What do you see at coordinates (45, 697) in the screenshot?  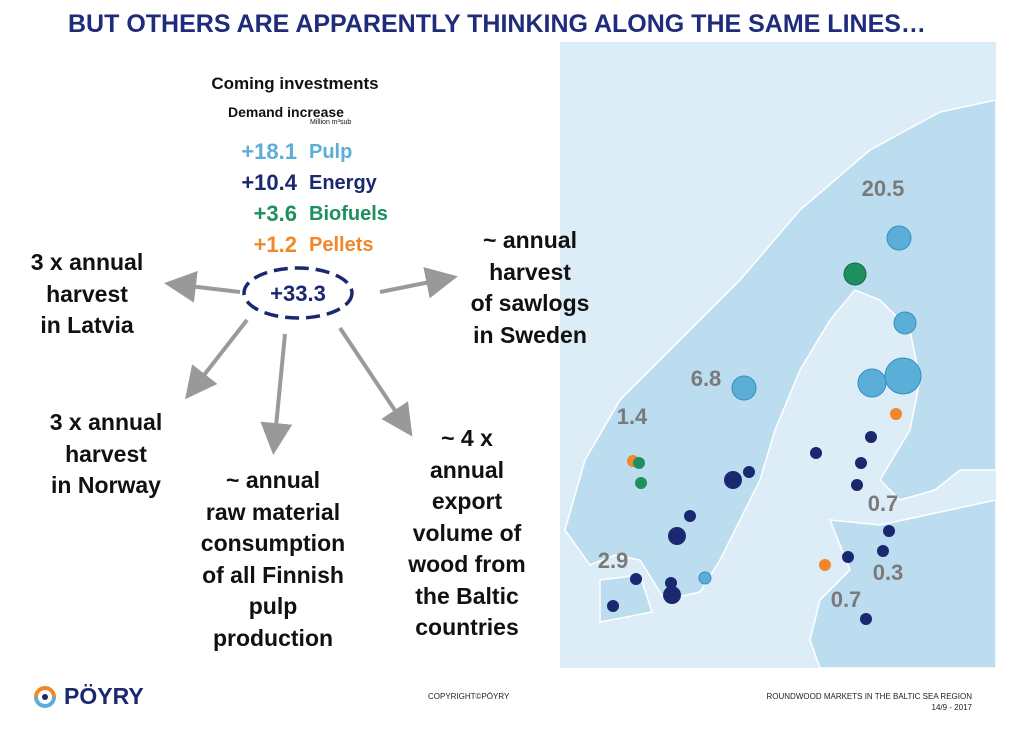 I see `logo-icon` at bounding box center [45, 697].